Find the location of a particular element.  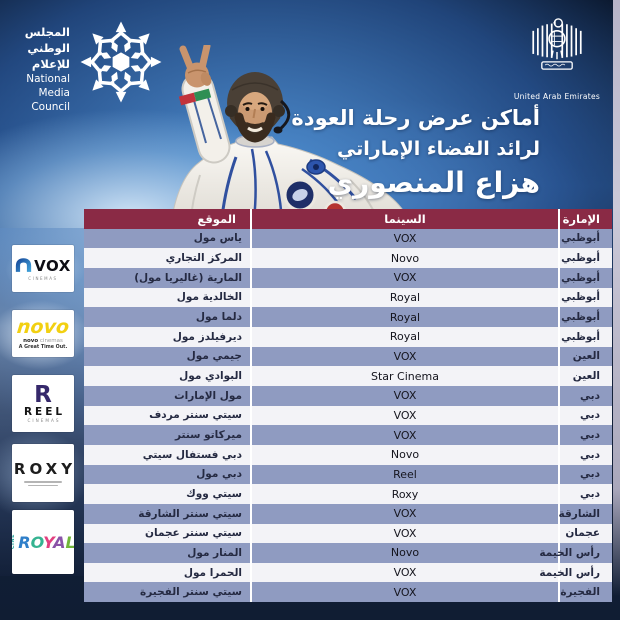

table-row: سيتي سنتر مردف VOX دبي is located at coordinates (348, 415).